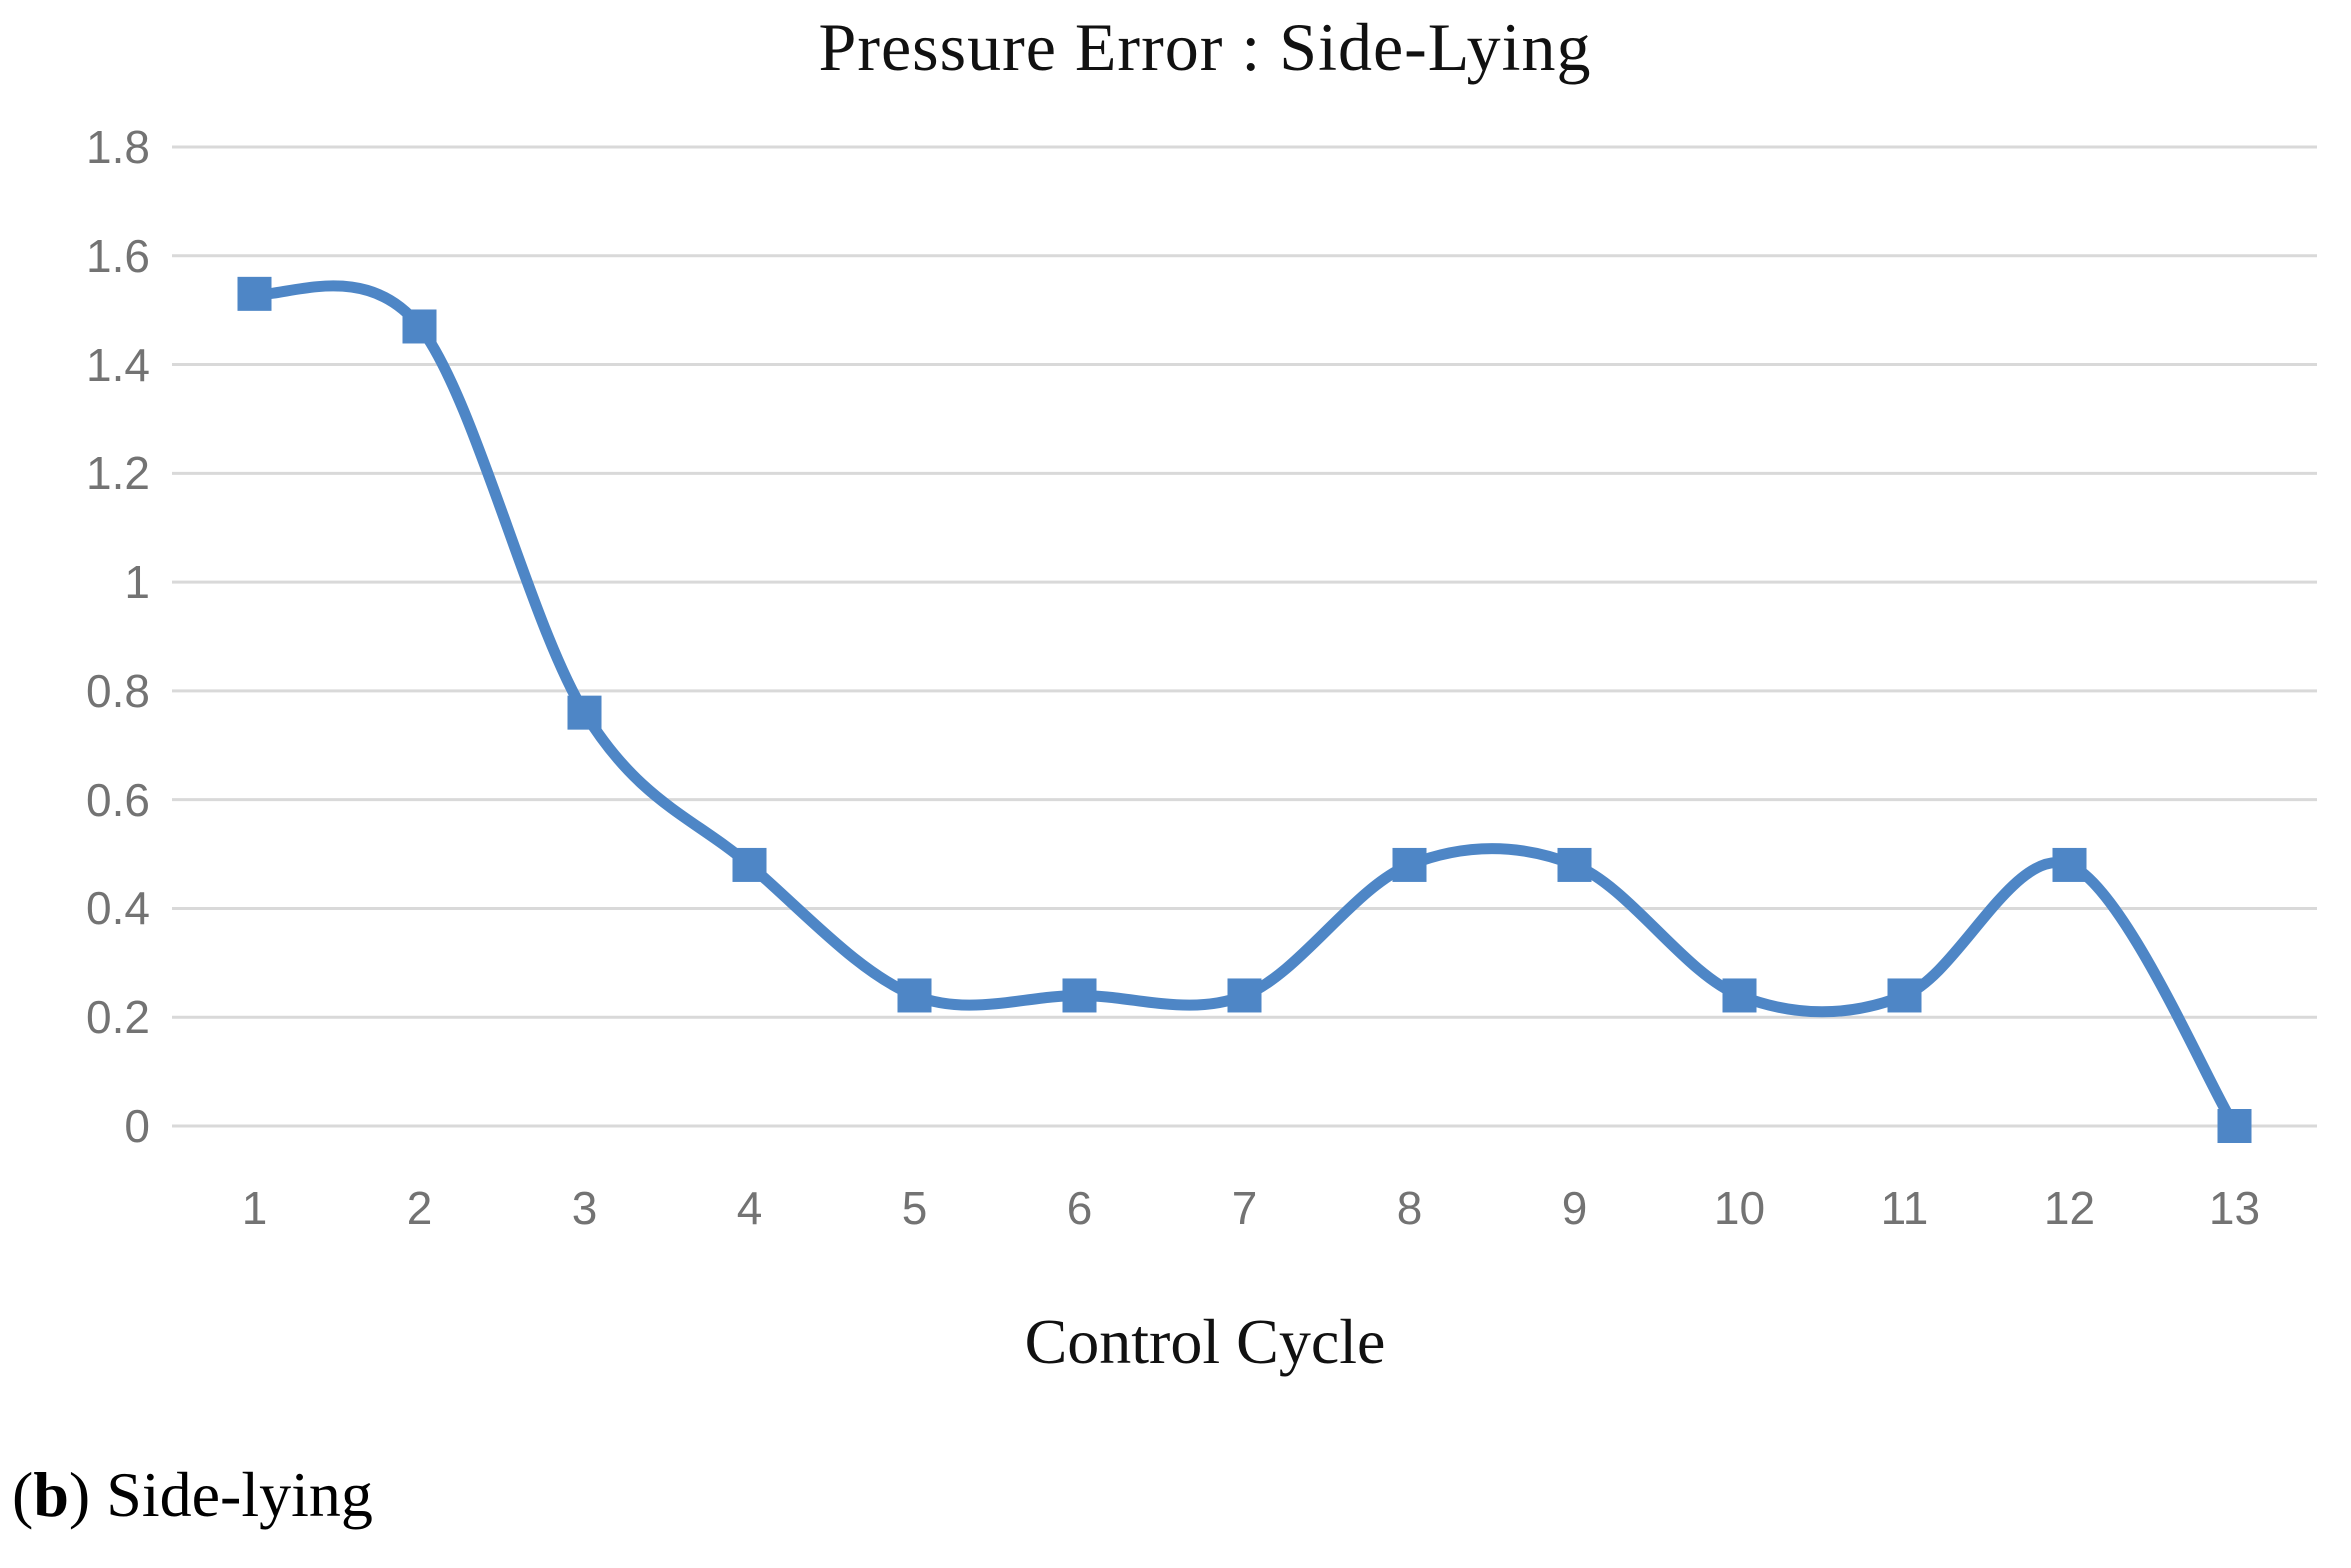  Describe the element at coordinates (1574, 1208) in the screenshot. I see `x-tick-label: 9` at that location.